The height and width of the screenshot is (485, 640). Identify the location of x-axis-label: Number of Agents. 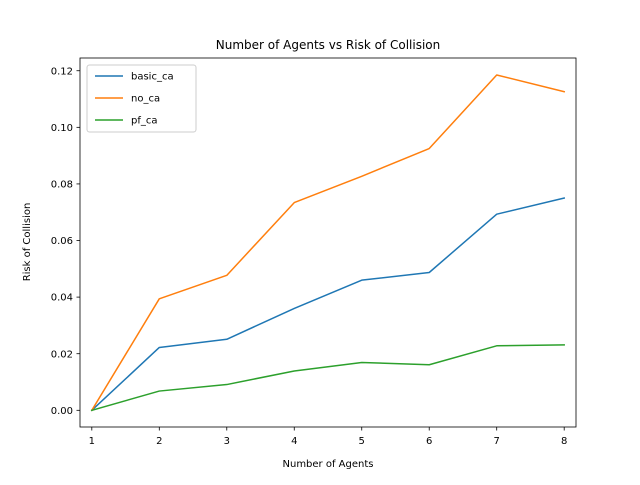
(328, 464).